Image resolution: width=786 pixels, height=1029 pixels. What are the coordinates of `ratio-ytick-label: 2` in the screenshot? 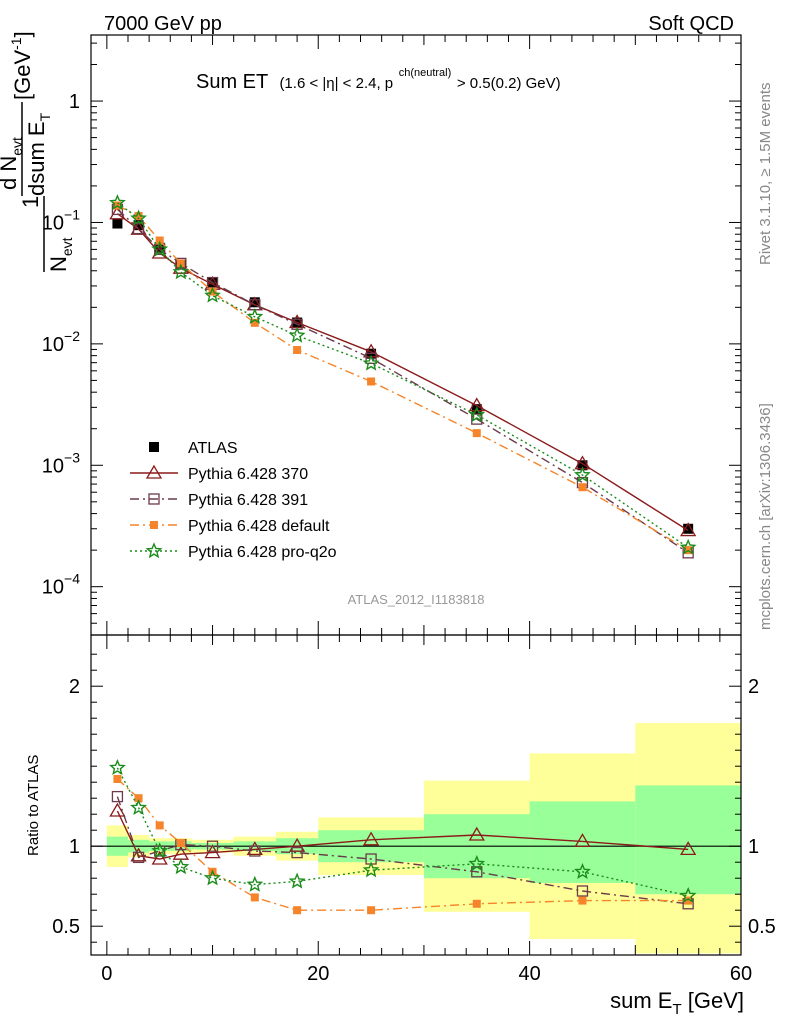 It's located at (74, 687).